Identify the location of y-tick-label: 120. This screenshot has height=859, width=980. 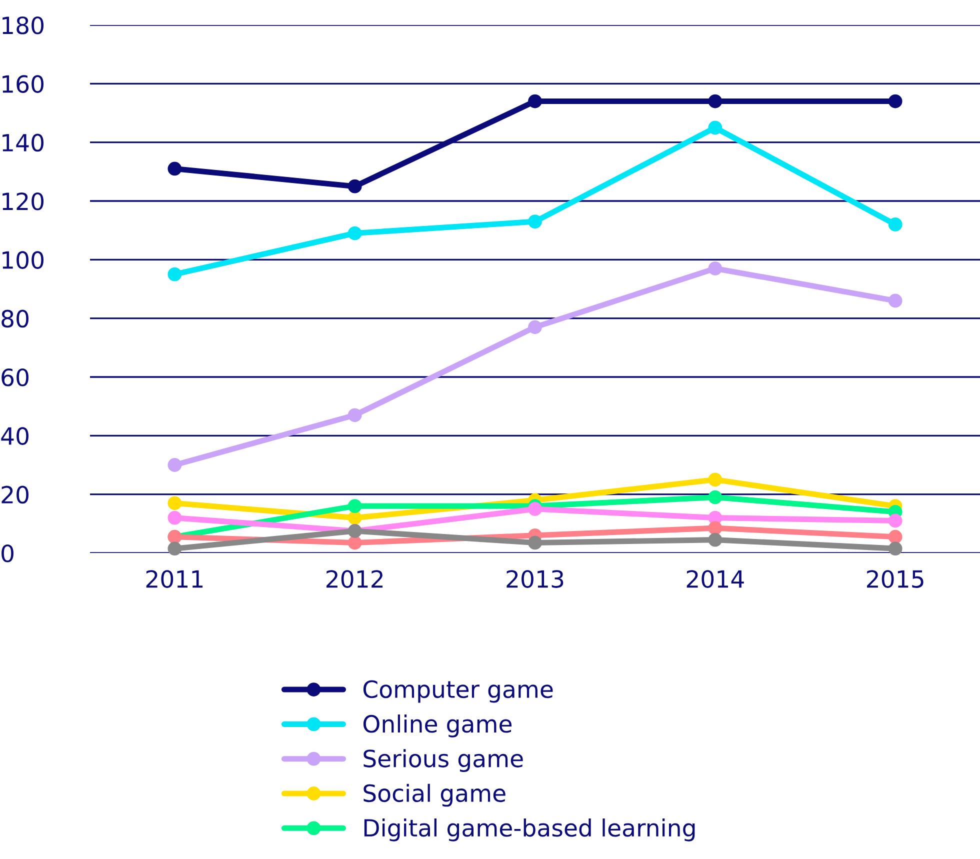
(23, 201).